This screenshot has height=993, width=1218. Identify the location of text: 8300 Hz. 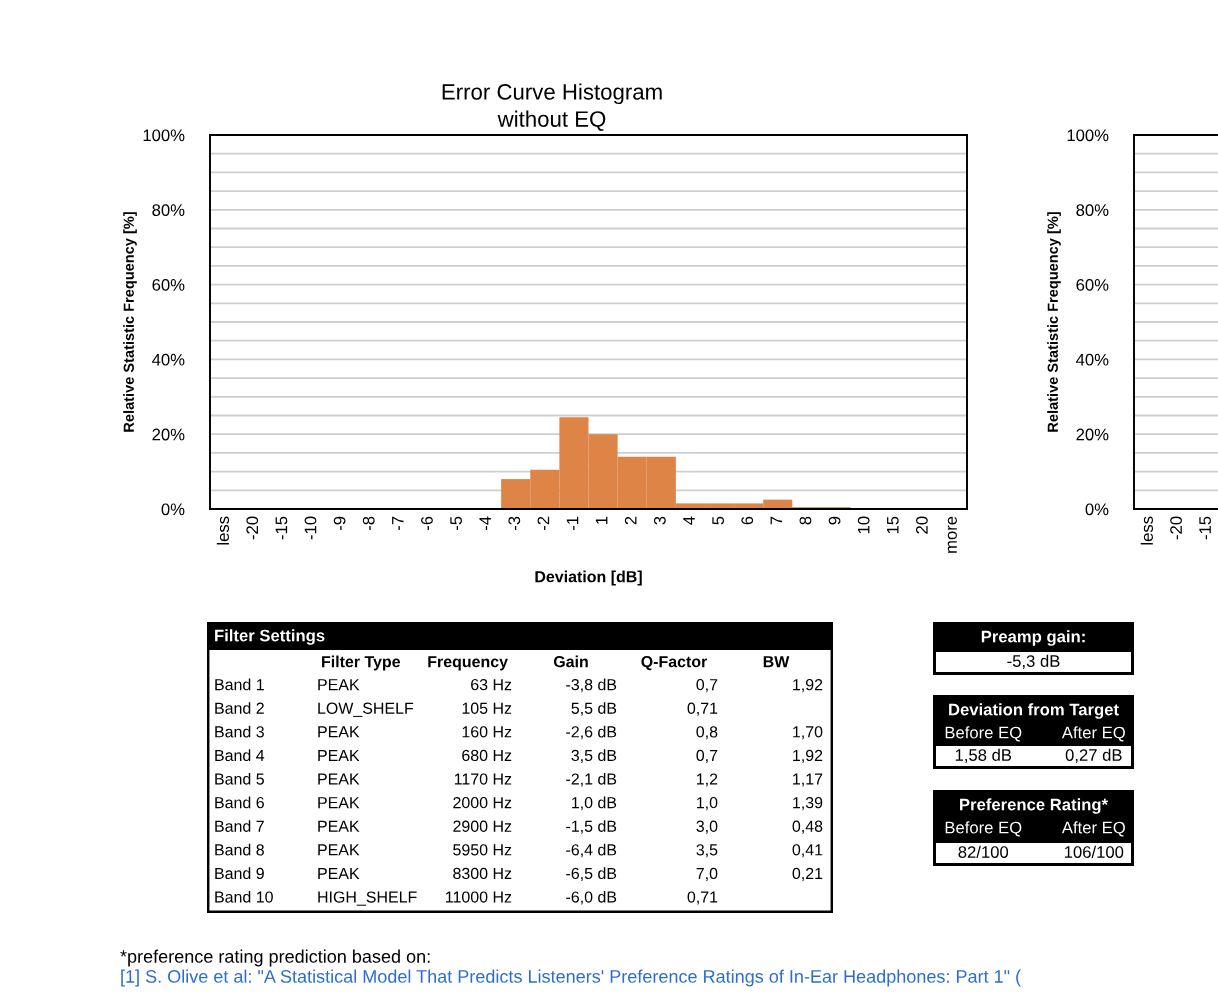
(482, 873).